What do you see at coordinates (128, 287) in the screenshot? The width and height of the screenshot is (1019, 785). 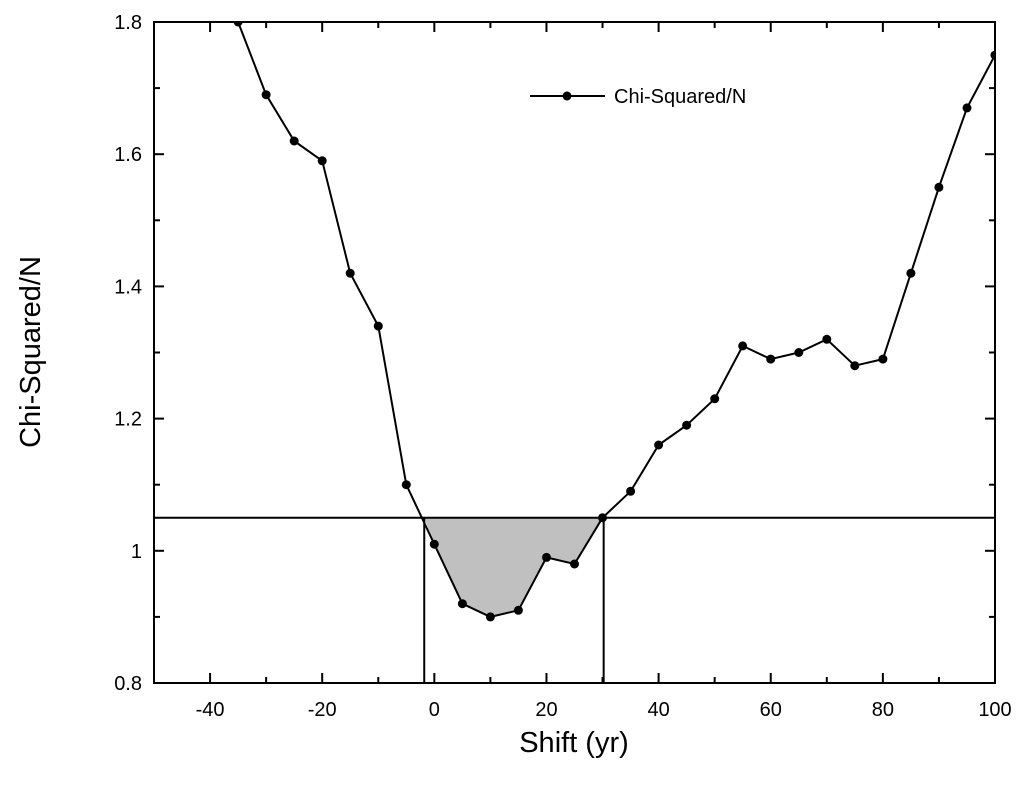 I see `y-tick-label: 1.4` at bounding box center [128, 287].